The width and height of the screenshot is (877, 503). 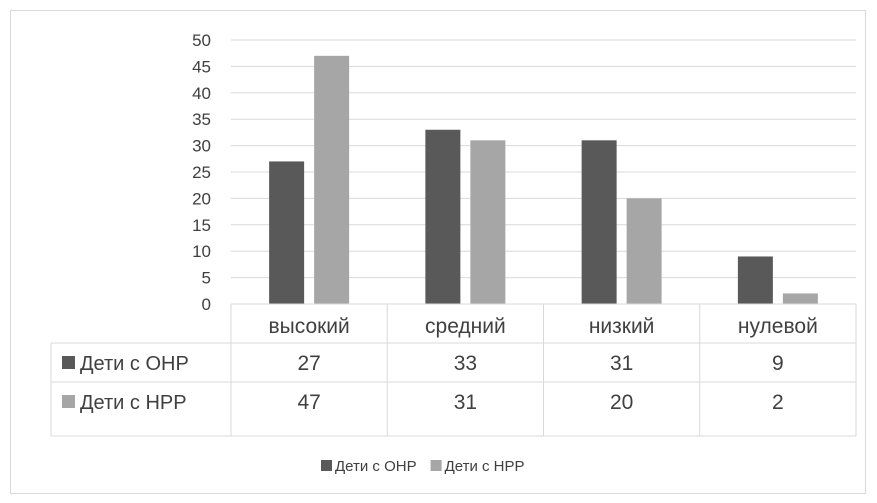 I want to click on table-cell-value: 20, so click(x=621, y=402).